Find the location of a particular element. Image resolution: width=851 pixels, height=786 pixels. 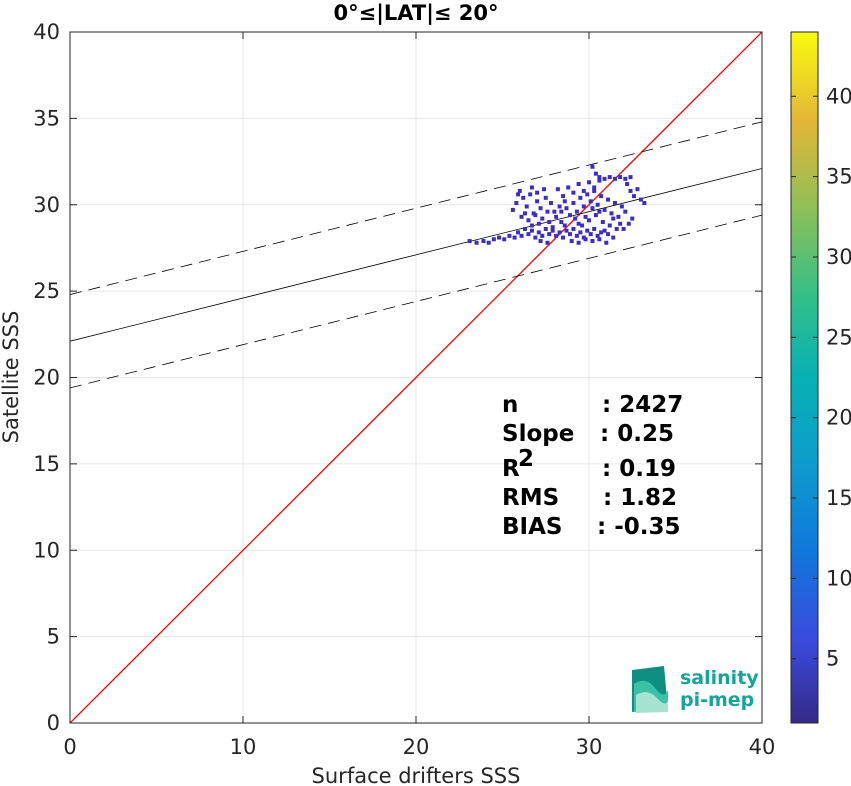

x-tick-label: 40 is located at coordinates (762, 747).